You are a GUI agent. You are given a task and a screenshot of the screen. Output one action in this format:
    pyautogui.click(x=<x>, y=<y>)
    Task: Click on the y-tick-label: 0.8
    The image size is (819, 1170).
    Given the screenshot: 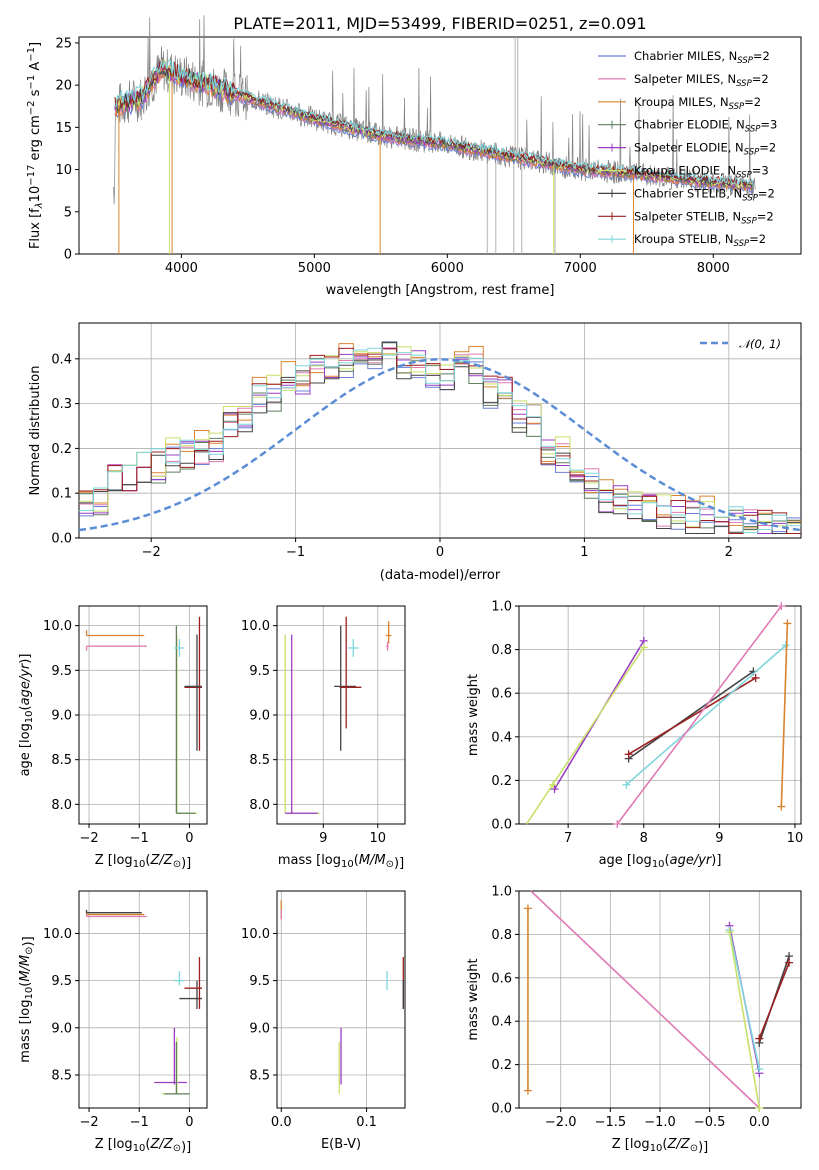 What is the action you would take?
    pyautogui.click(x=501, y=650)
    